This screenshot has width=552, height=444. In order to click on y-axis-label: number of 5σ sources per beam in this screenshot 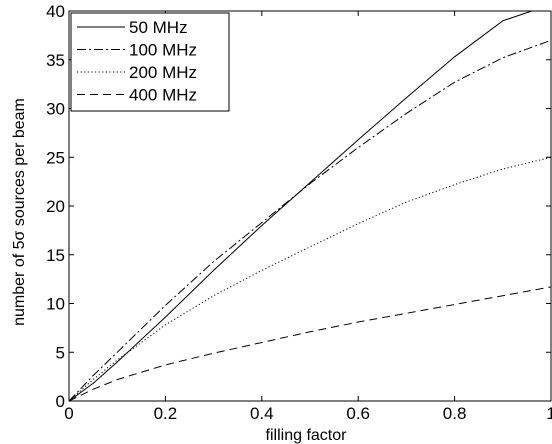, I will do `click(19, 212)`.